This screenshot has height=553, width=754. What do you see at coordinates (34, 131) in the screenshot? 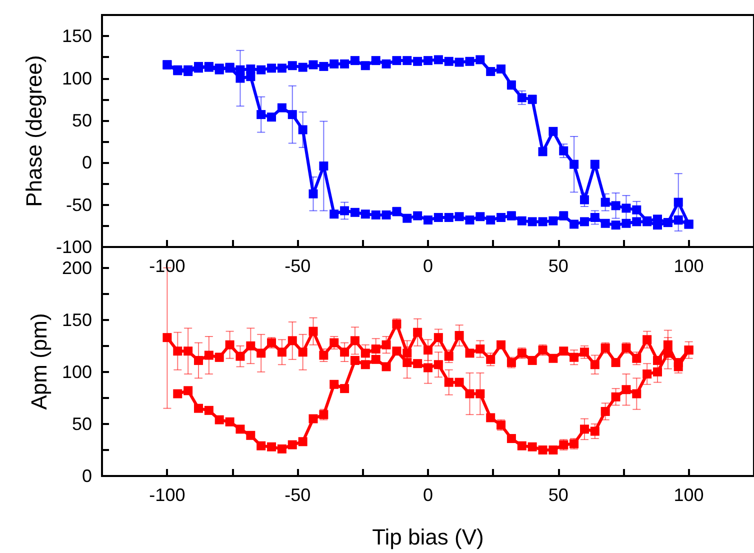
I see `y-axis-title: Phase (degree)` at bounding box center [34, 131].